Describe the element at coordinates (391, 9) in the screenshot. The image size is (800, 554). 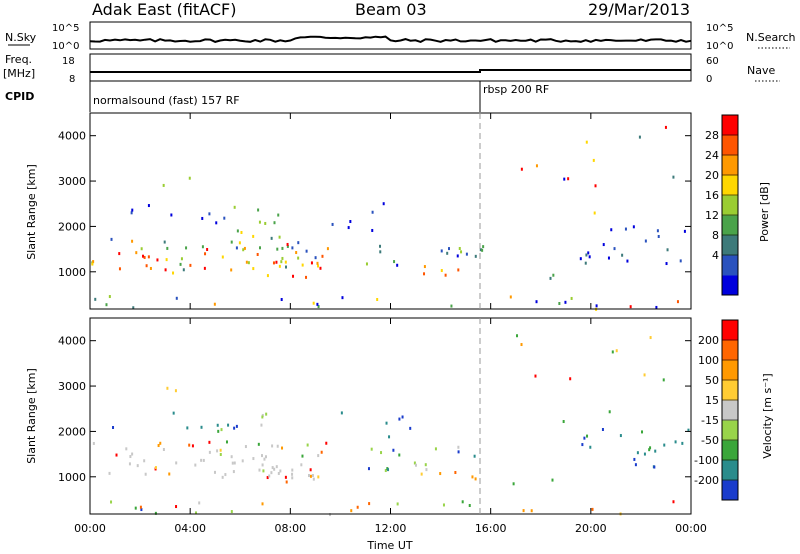
I see `beam-title: Beam 03` at that location.